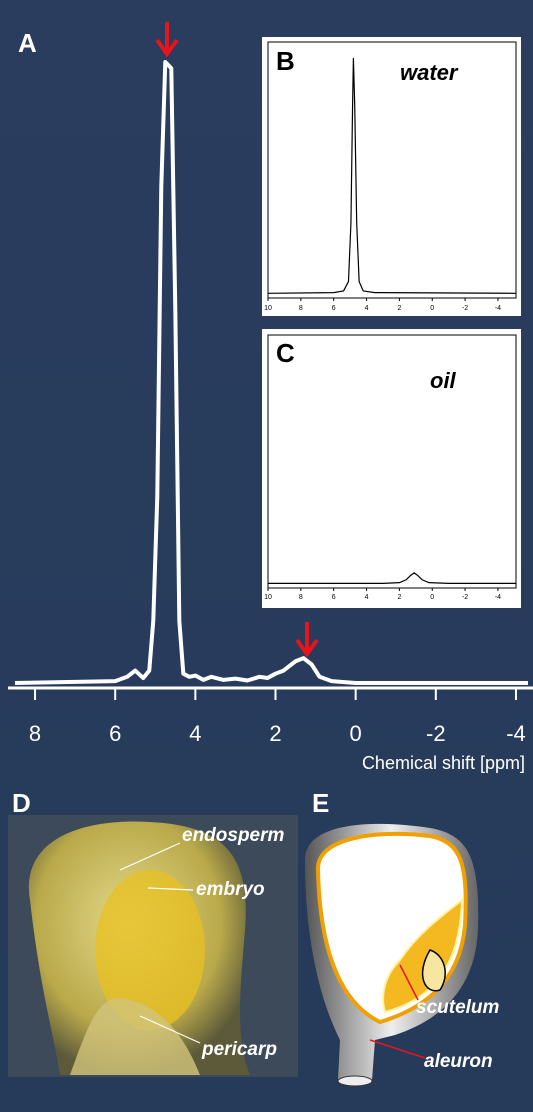  What do you see at coordinates (285, 61) in the screenshot?
I see `panel-label: B` at bounding box center [285, 61].